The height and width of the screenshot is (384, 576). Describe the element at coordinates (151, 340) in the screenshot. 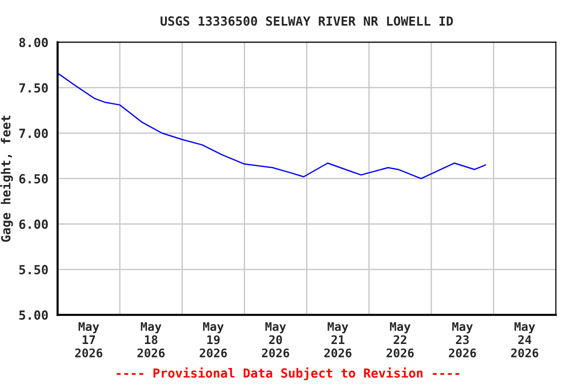

I see `x-tick-label: May 18 2026` at that location.